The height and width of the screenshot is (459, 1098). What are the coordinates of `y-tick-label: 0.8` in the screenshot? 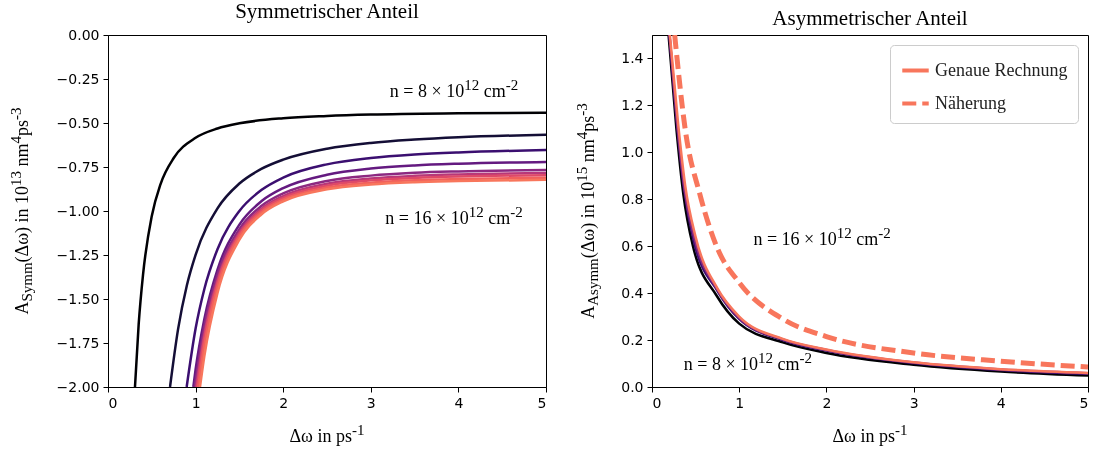 It's located at (632, 198).